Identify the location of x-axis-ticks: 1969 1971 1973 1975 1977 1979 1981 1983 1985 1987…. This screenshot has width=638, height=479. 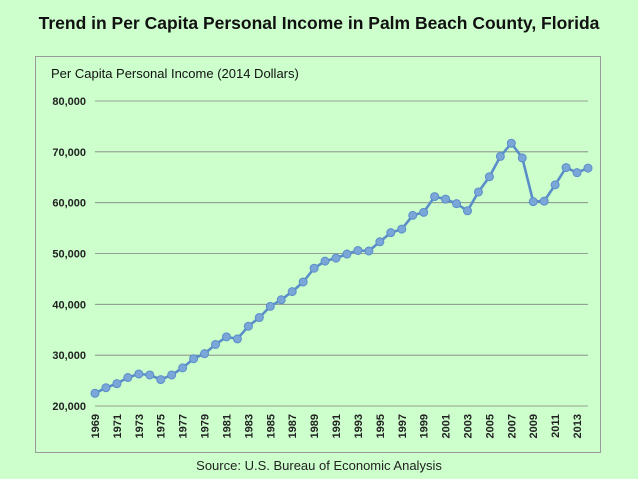
(337, 426).